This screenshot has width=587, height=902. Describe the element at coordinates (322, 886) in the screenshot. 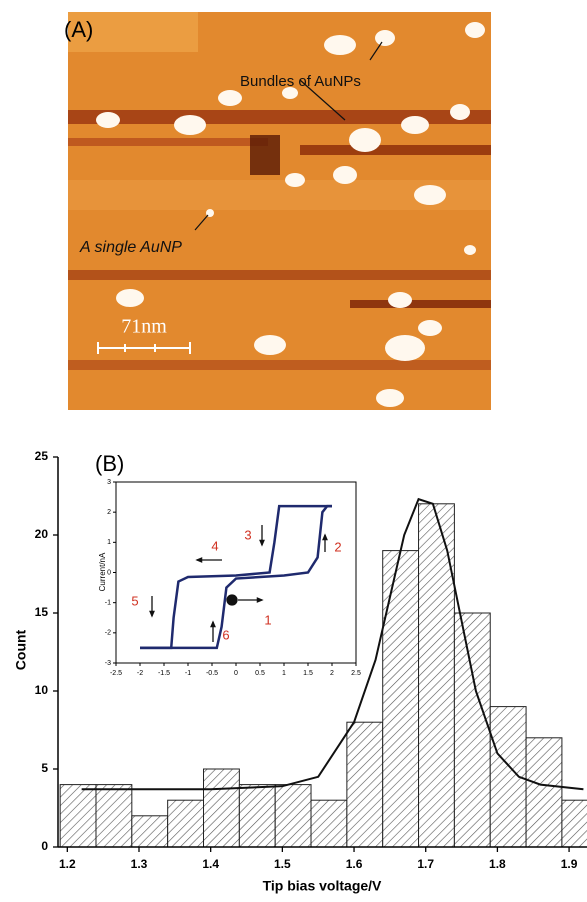

I see `x-axis-label: Tip bias voltage/V` at that location.